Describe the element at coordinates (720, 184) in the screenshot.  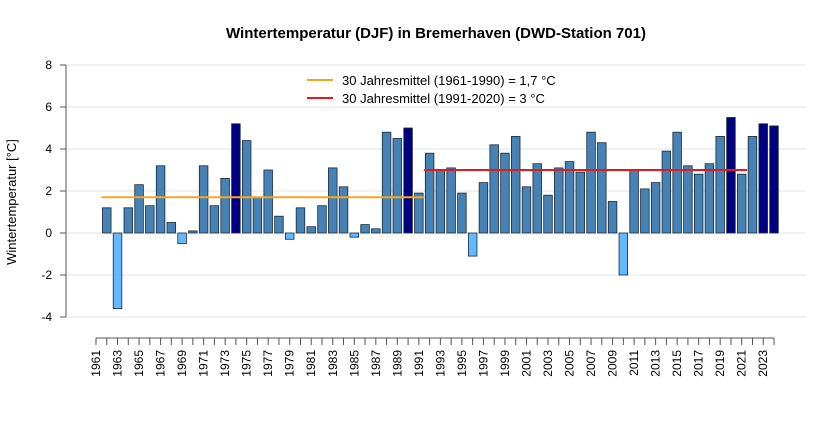
I see `bar-2018` at that location.